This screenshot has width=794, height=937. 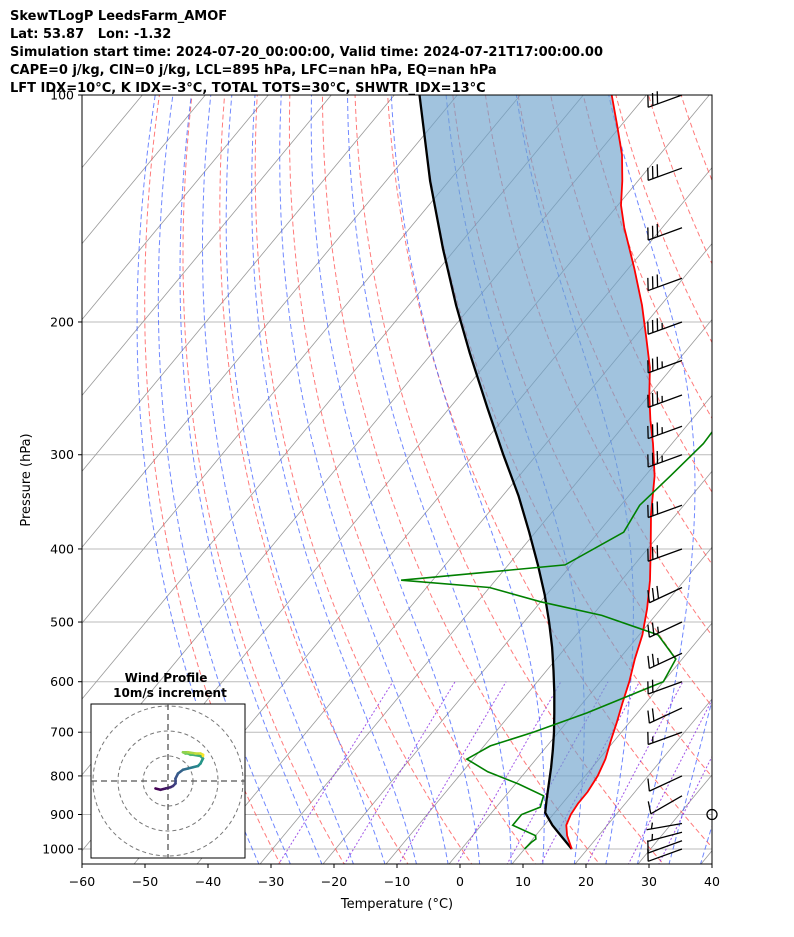 I want to click on hodograph-inset: Wind Profile 10m/s increment, so click(x=168, y=765).